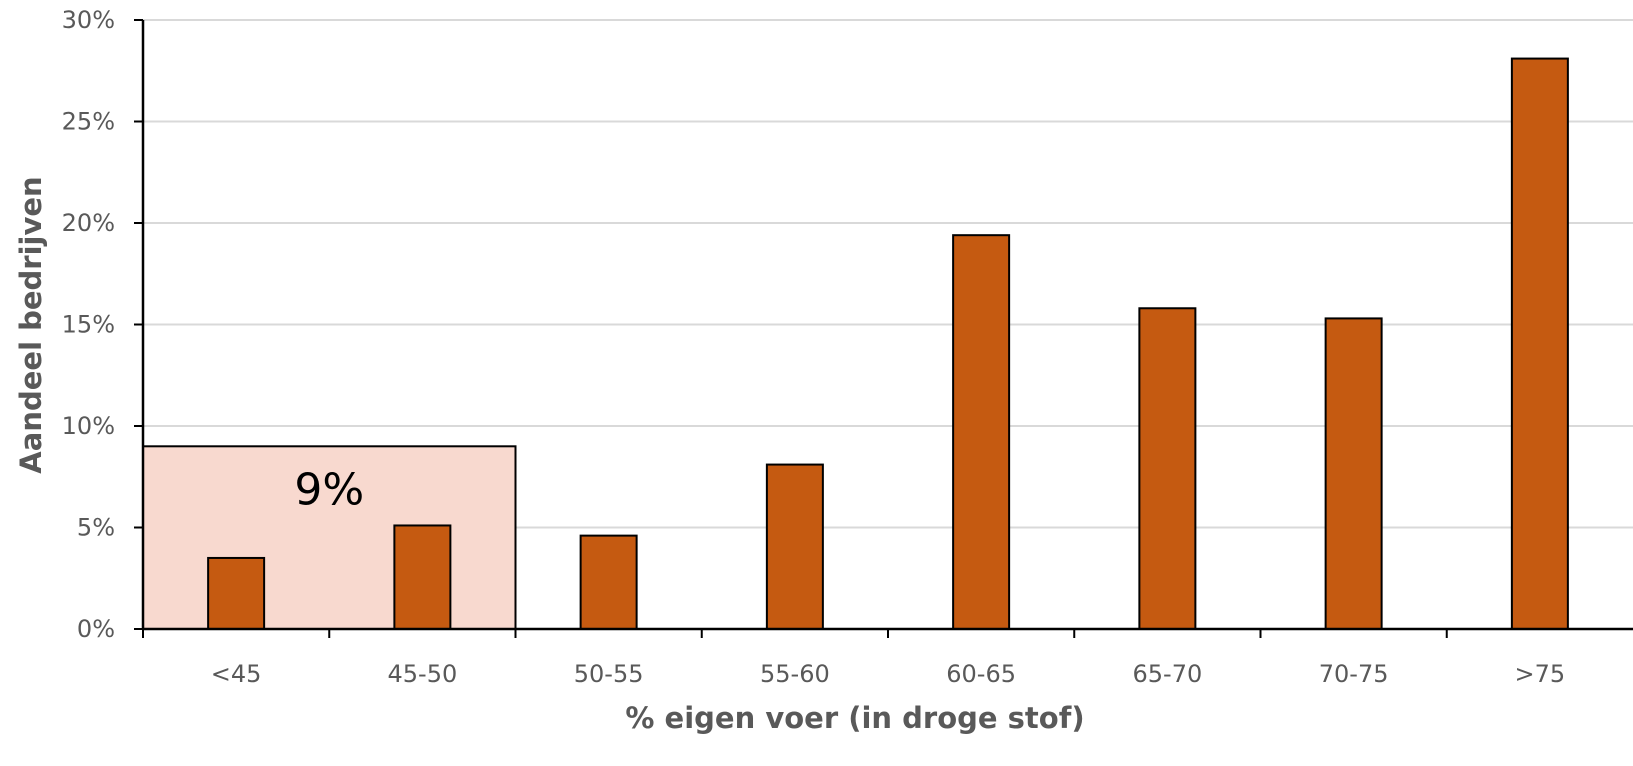 The height and width of the screenshot is (766, 1633). Describe the element at coordinates (96, 528) in the screenshot. I see `y-tick-label-1: 5%` at that location.